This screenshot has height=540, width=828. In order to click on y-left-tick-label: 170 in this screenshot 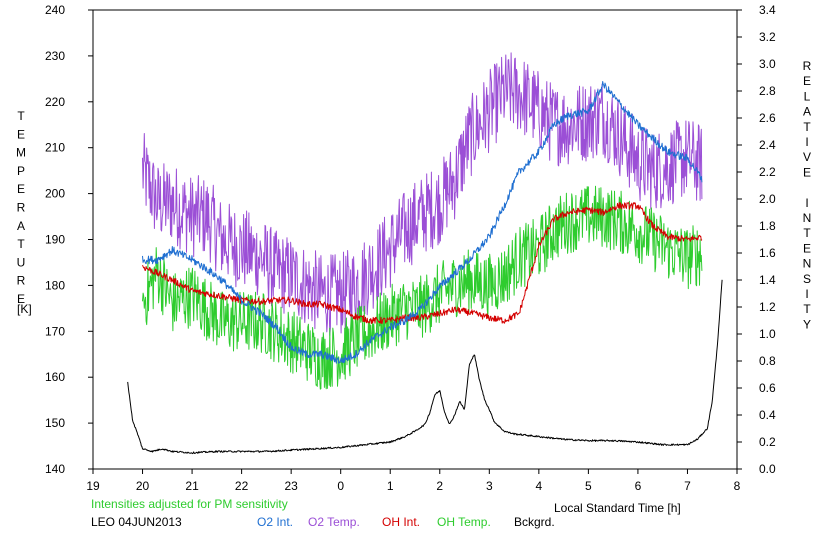, I will do `click(55, 331)`.